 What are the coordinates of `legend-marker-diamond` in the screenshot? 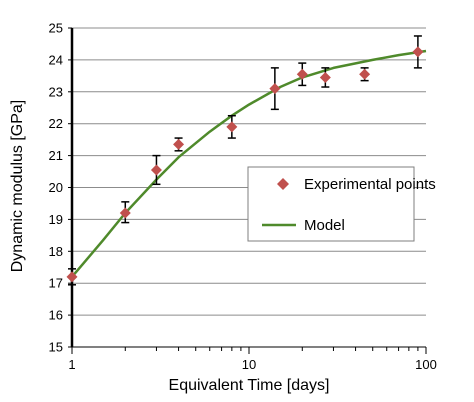 It's located at (283, 184).